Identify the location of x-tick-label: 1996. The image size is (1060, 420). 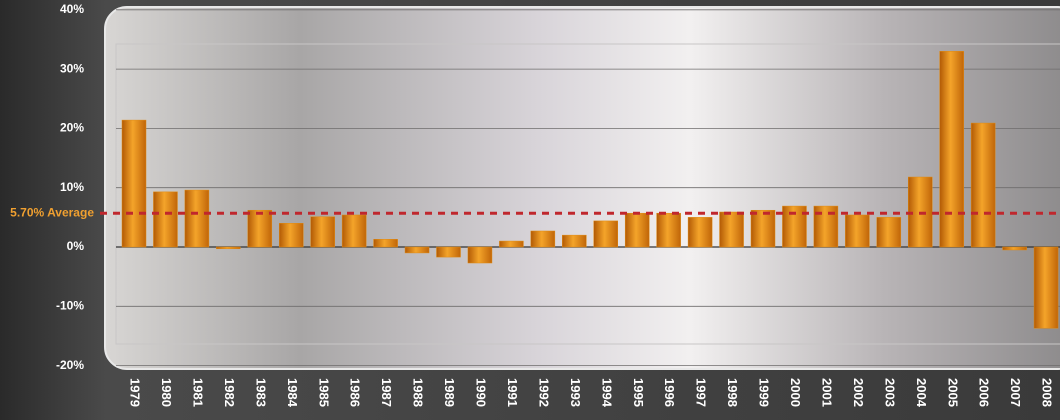
(669, 392).